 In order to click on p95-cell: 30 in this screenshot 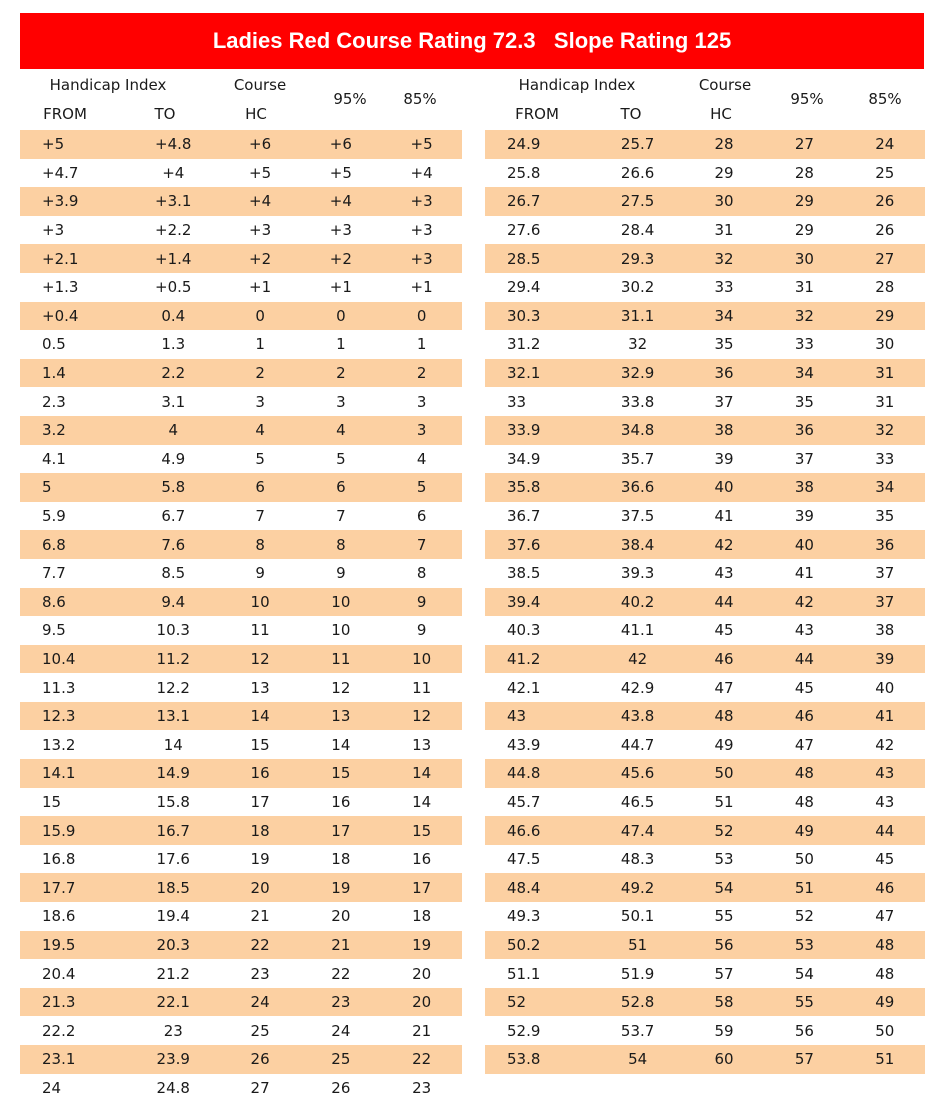, I will do `click(804, 258)`.